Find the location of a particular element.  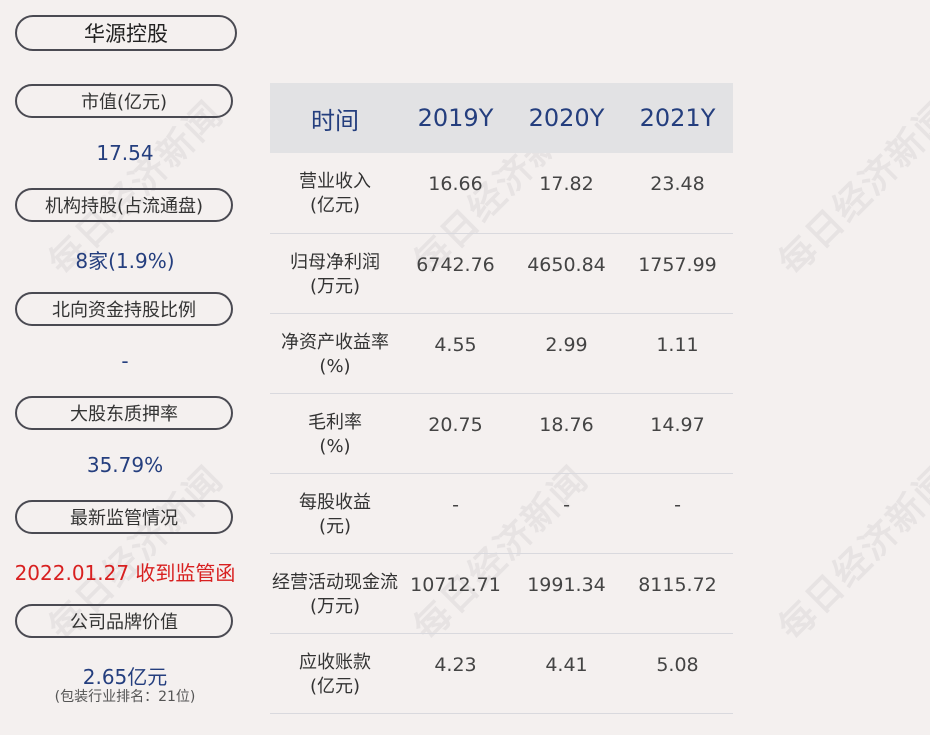

row-label: 营业收入 (亿元) is located at coordinates (335, 193).